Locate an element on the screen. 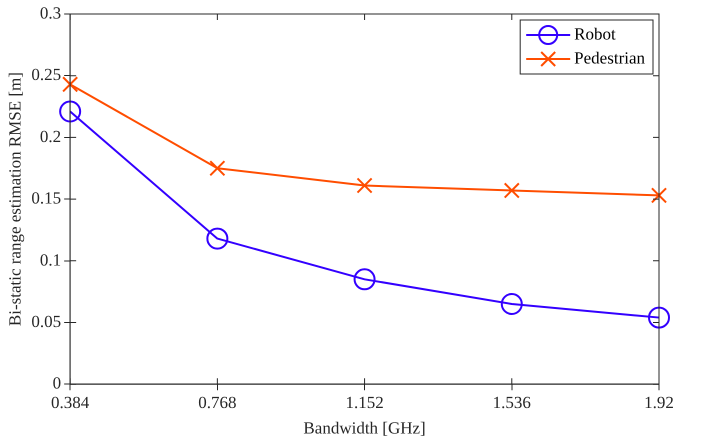  y-tick-label: 0 is located at coordinates (57, 383).